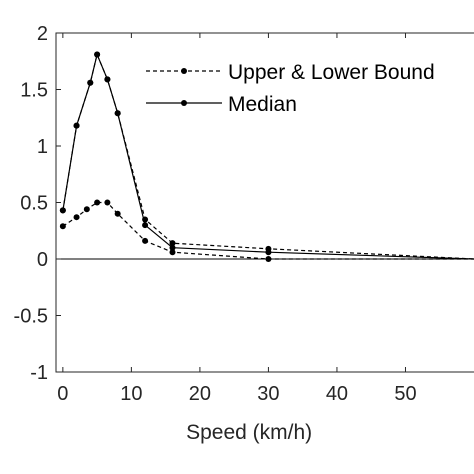 This screenshot has height=474, width=474. What do you see at coordinates (249, 432) in the screenshot?
I see `x-axis-label: Speed (km/h)` at bounding box center [249, 432].